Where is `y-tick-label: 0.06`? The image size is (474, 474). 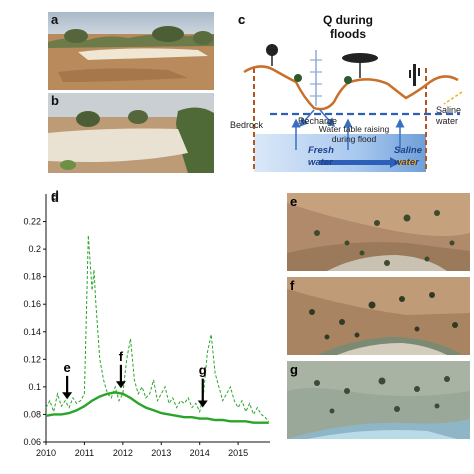 y-tick-label: 0.06 is located at coordinates (32, 442).